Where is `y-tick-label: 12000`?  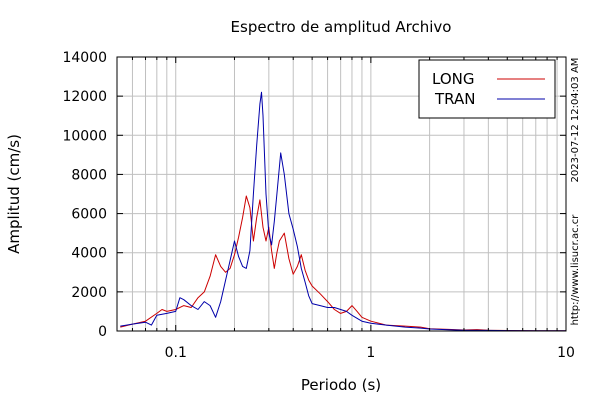
y-tick-label: 12000 is located at coordinates (84, 97).